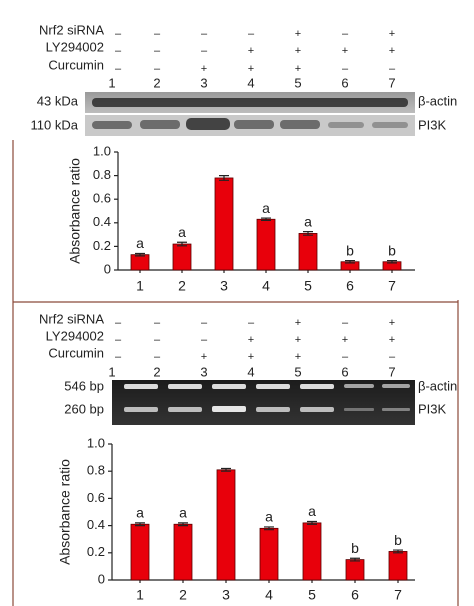  Describe the element at coordinates (350, 286) in the screenshot. I see `x-tick-label: 6` at that location.